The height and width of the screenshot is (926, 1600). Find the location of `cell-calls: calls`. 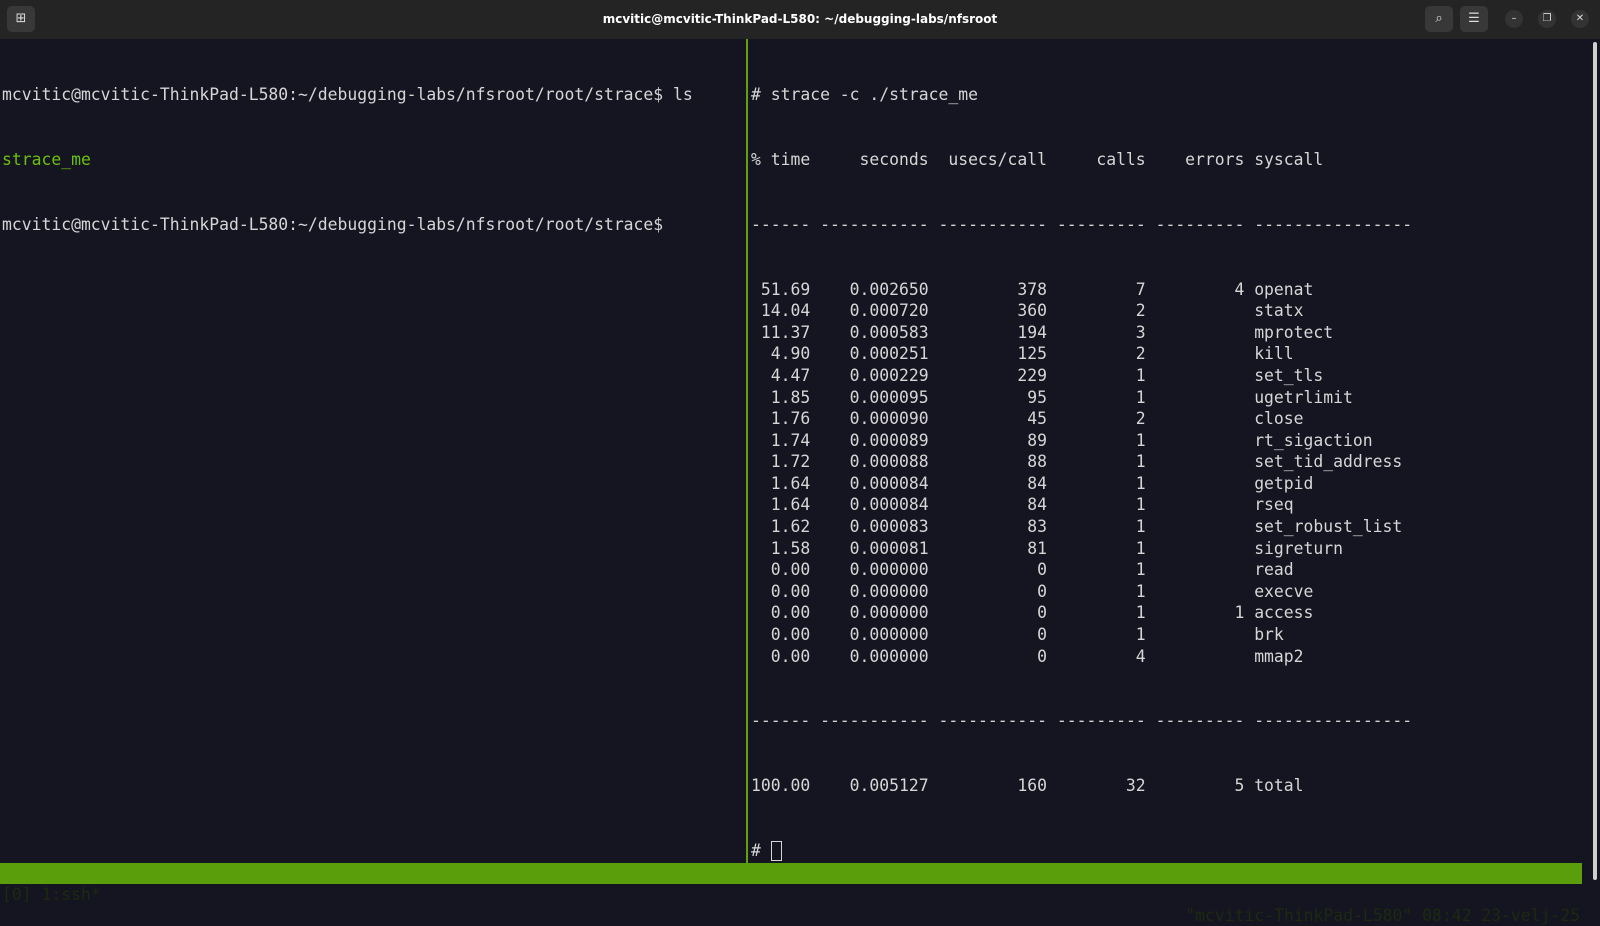

cell-calls: calls is located at coordinates (1121, 159).